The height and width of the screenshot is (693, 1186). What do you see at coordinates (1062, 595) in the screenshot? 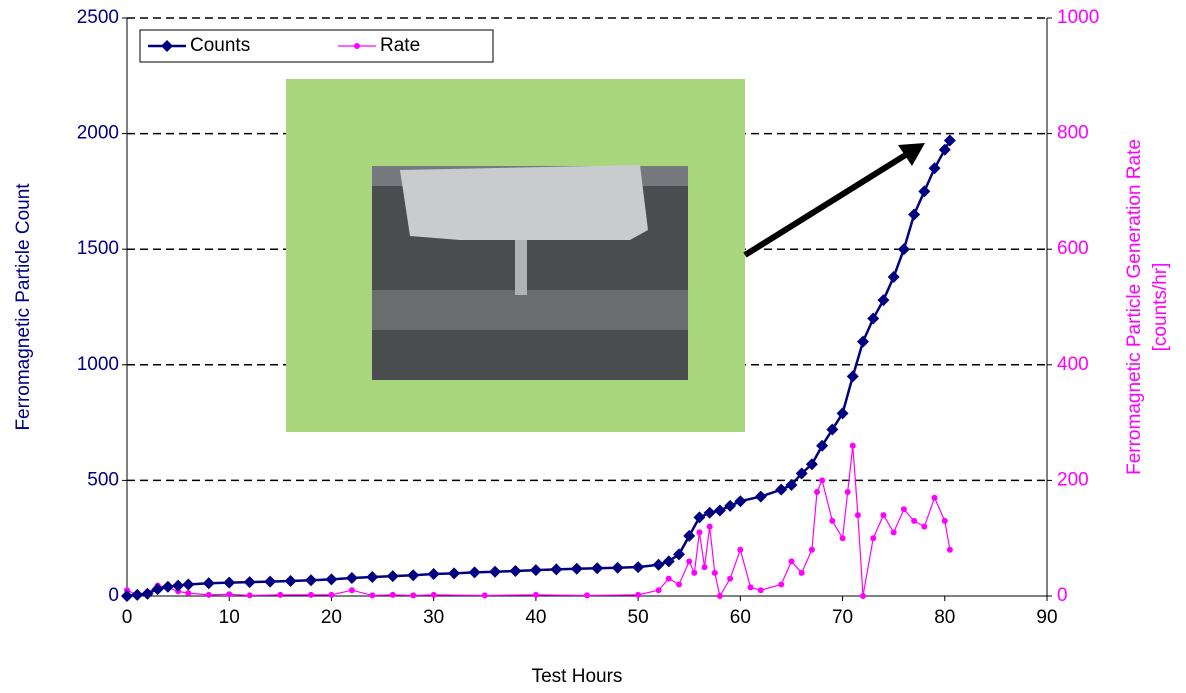
I see `y2-tick-label: 0` at bounding box center [1062, 595].